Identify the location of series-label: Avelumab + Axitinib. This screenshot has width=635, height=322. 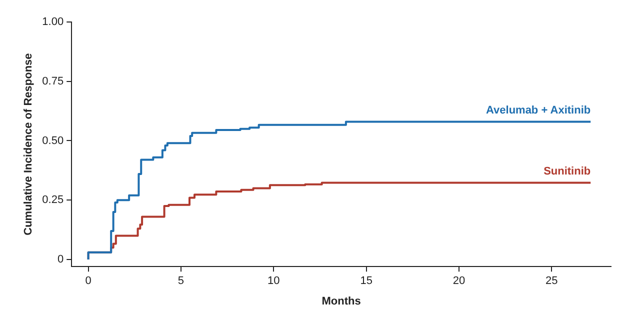
(538, 110).